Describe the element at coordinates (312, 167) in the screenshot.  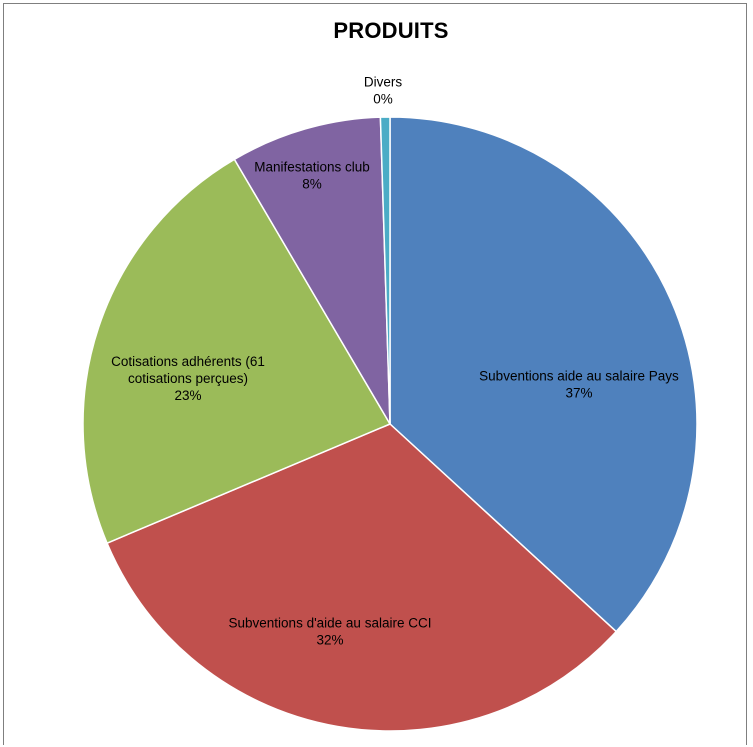
I see `slice-label-line: Manifestations club` at that location.